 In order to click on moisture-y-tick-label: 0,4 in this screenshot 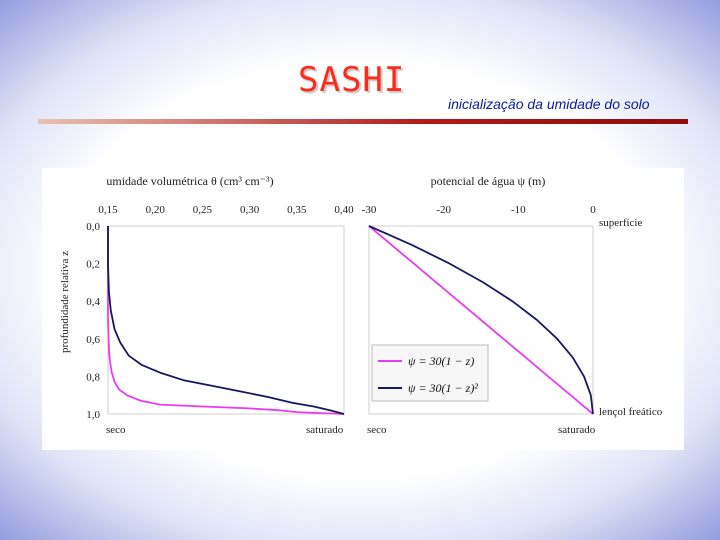, I will do `click(93, 302)`.